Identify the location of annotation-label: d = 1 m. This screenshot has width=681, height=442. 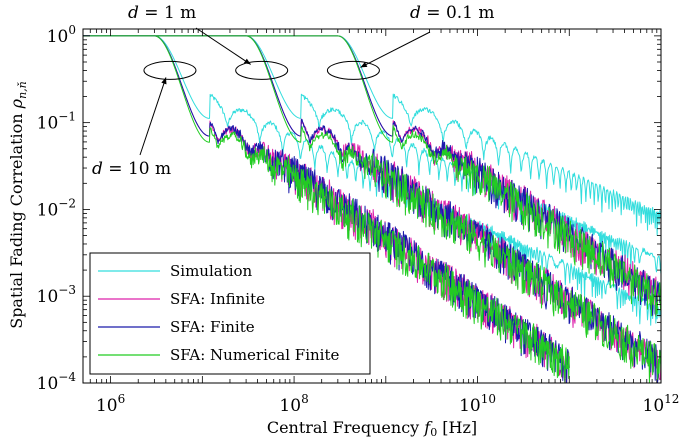
(162, 13).